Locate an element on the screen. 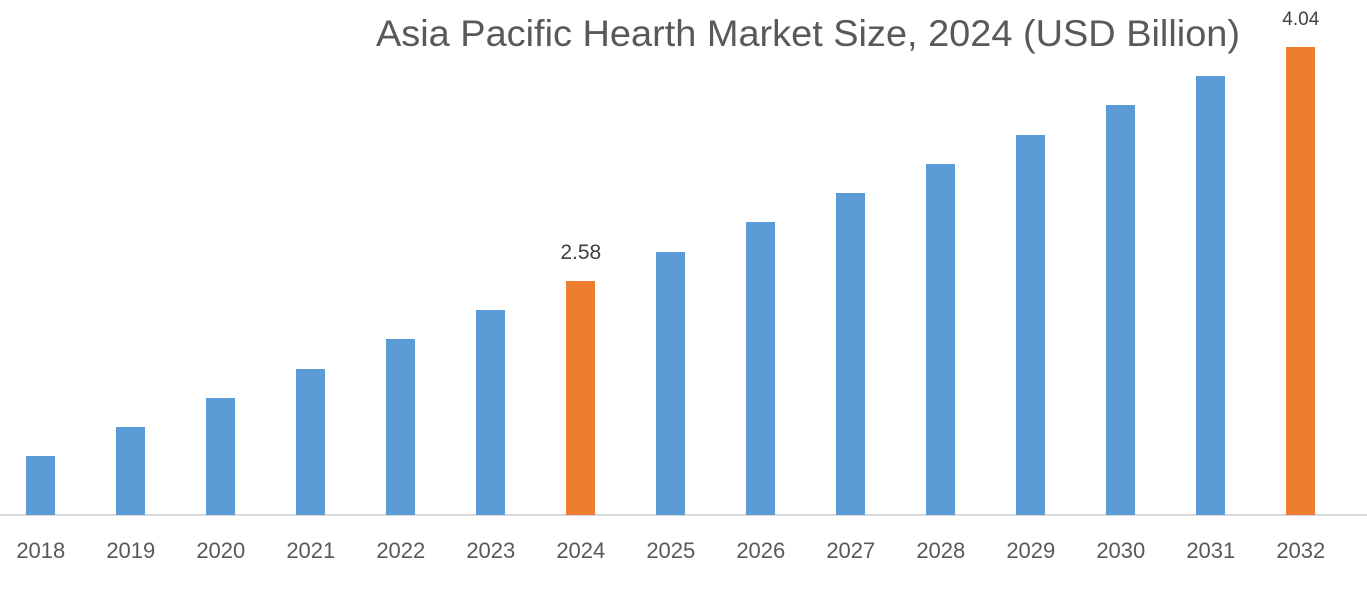  bar-2020 is located at coordinates (221, 456).